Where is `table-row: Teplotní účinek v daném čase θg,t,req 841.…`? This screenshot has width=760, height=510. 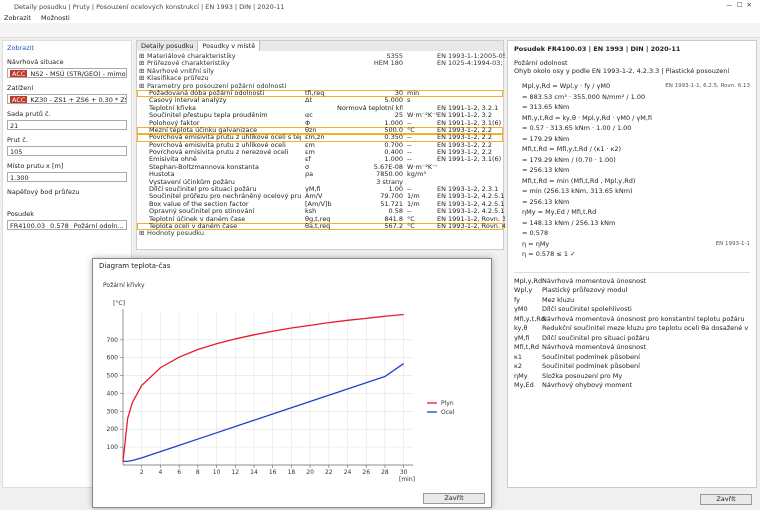 table-row: Teplotní účinek v daném čase θg,t,req 841.… is located at coordinates (321, 219).